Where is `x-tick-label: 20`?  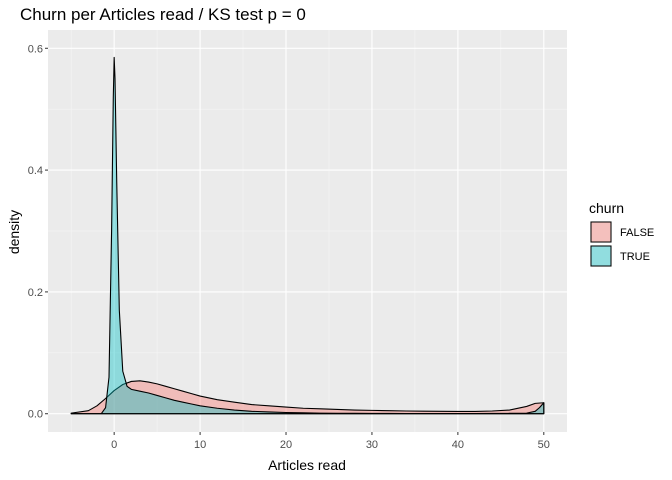 x-tick-label: 20 is located at coordinates (286, 445).